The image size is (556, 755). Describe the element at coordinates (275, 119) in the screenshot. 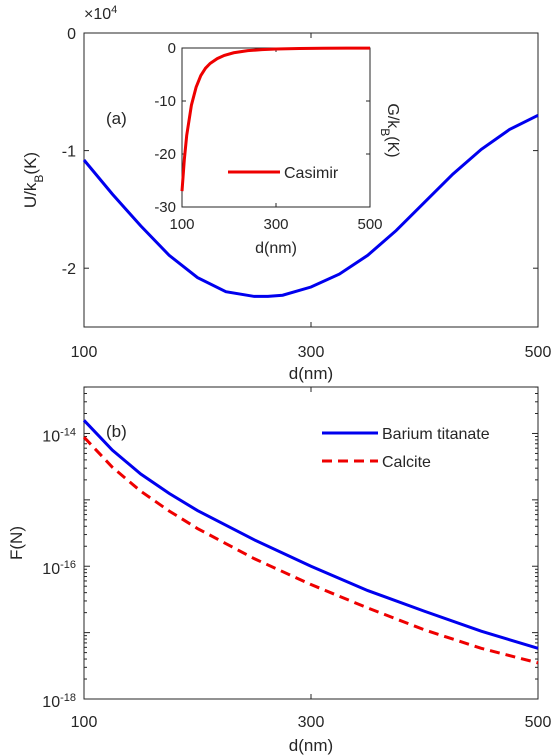

I see `inset-series-line` at that location.